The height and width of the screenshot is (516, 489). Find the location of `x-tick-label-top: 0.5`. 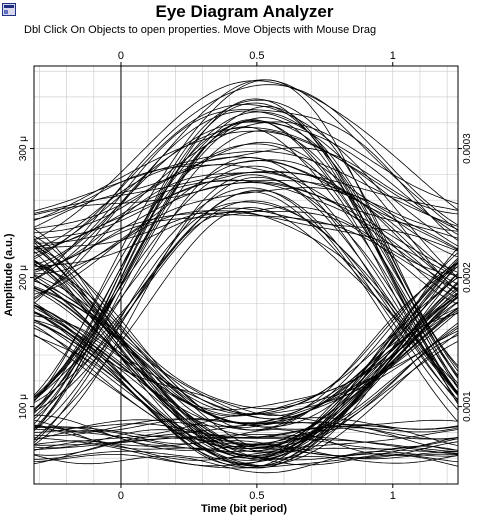

x-tick-label-top: 0.5 is located at coordinates (256, 56).